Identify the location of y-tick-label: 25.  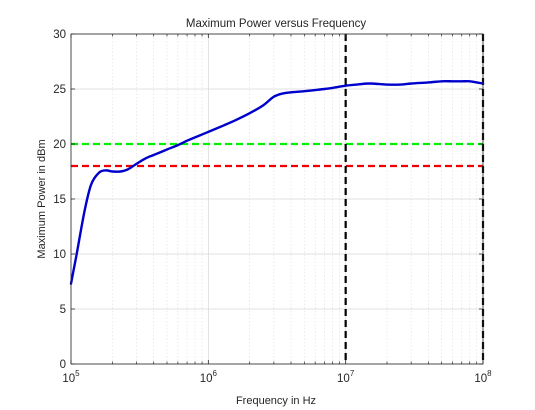
(59, 90).